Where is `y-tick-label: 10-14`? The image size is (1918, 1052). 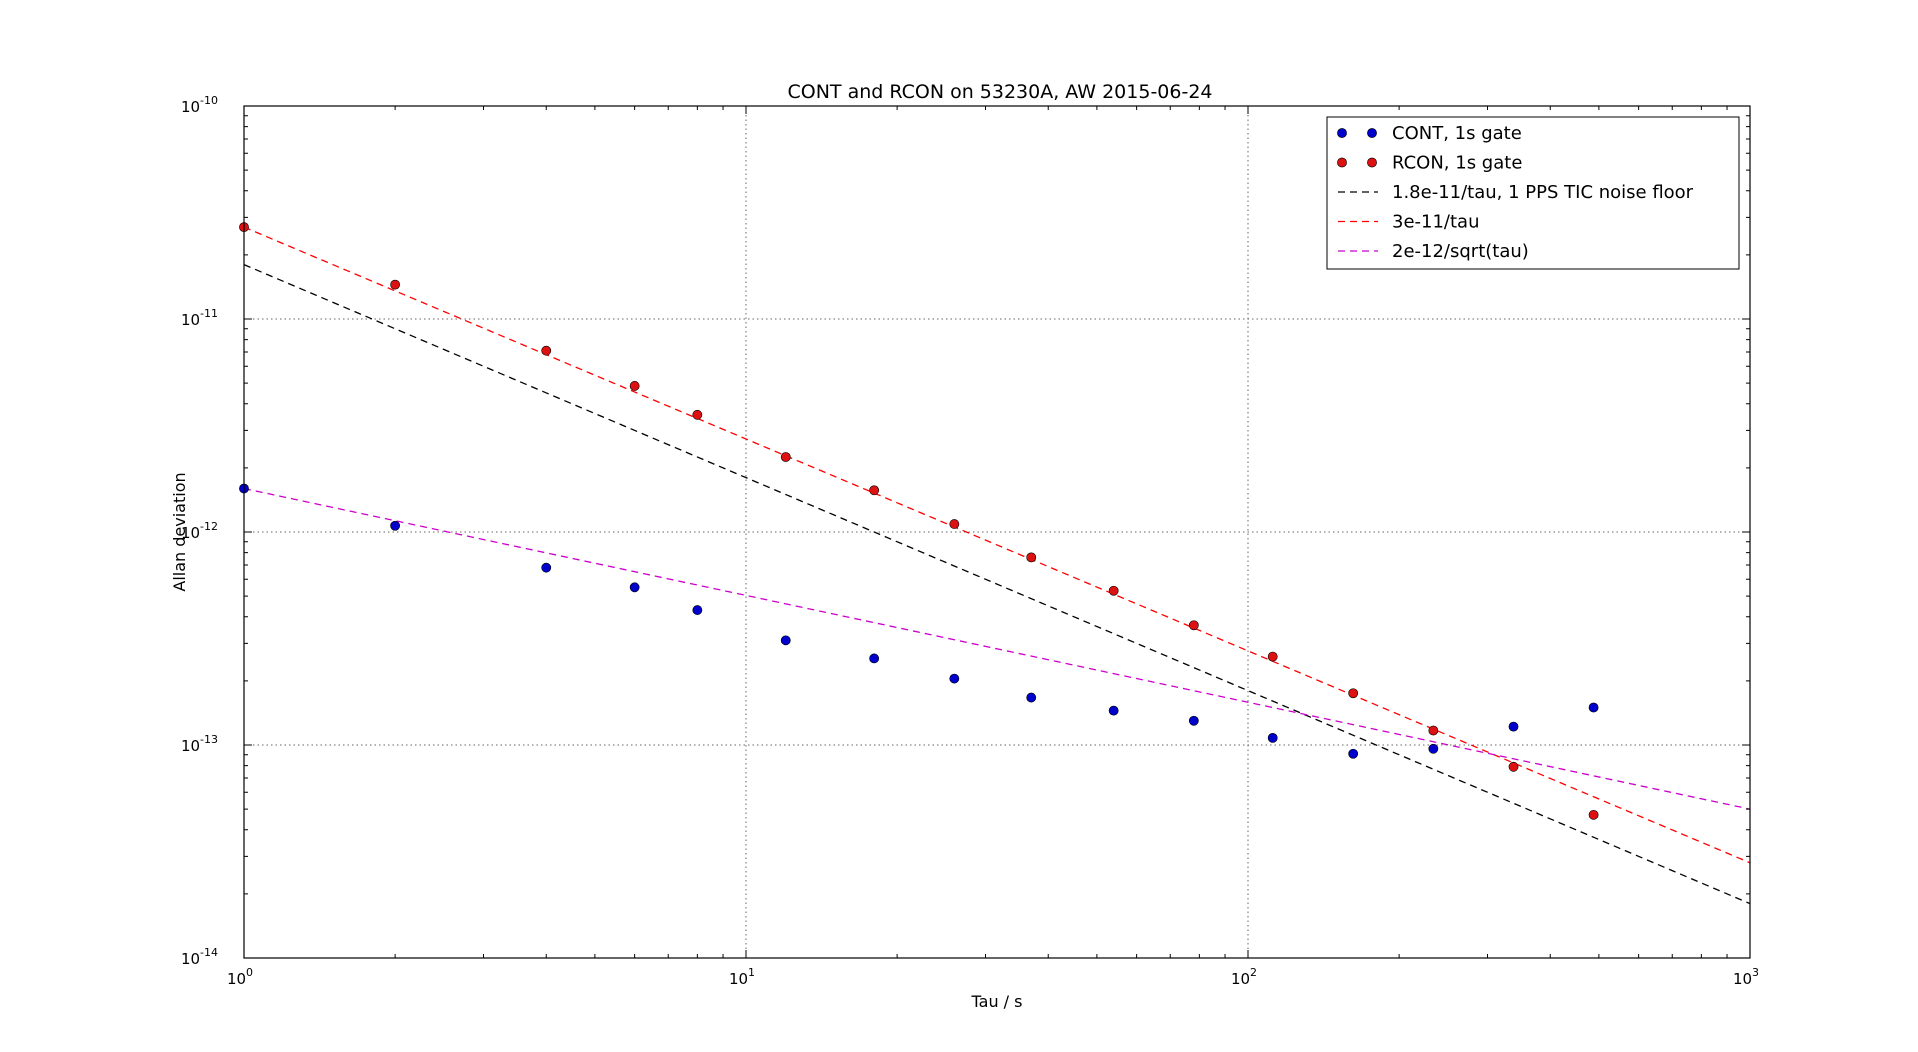 y-tick-label: 10-14 is located at coordinates (199, 957).